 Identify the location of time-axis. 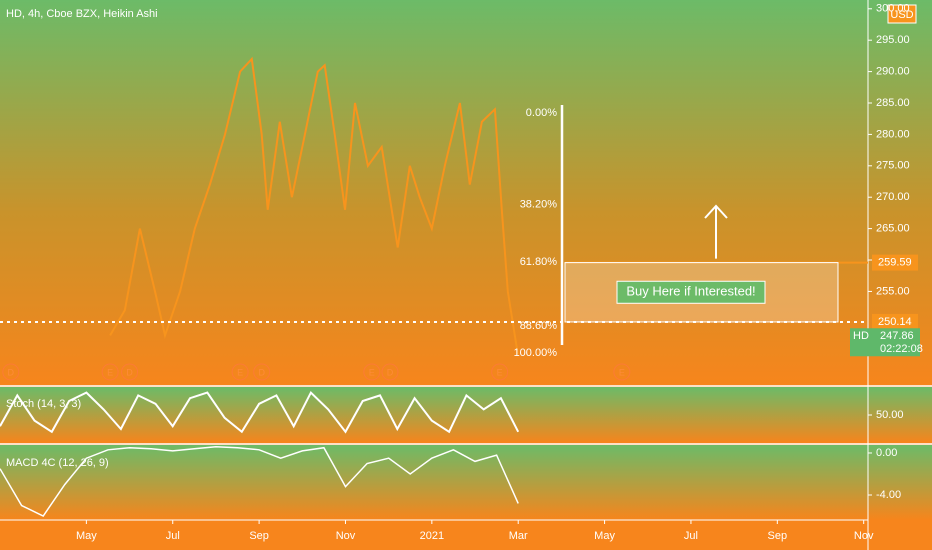
(466, 535).